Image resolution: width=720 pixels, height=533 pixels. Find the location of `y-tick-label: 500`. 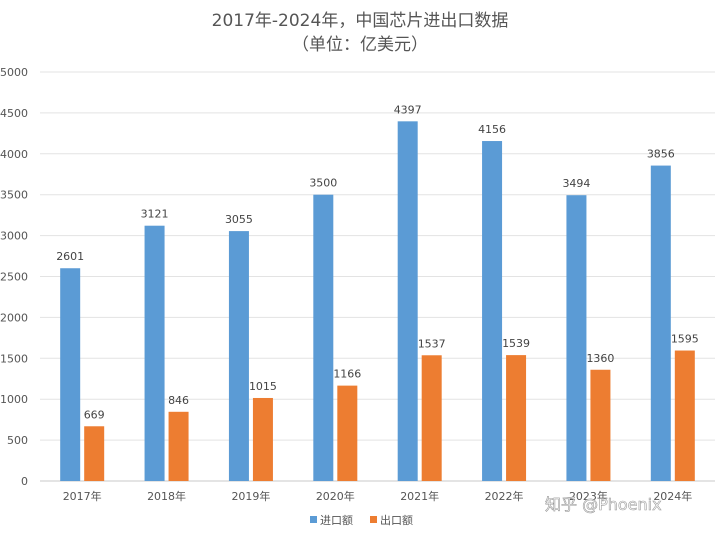

y-tick-label: 500 is located at coordinates (17, 440).